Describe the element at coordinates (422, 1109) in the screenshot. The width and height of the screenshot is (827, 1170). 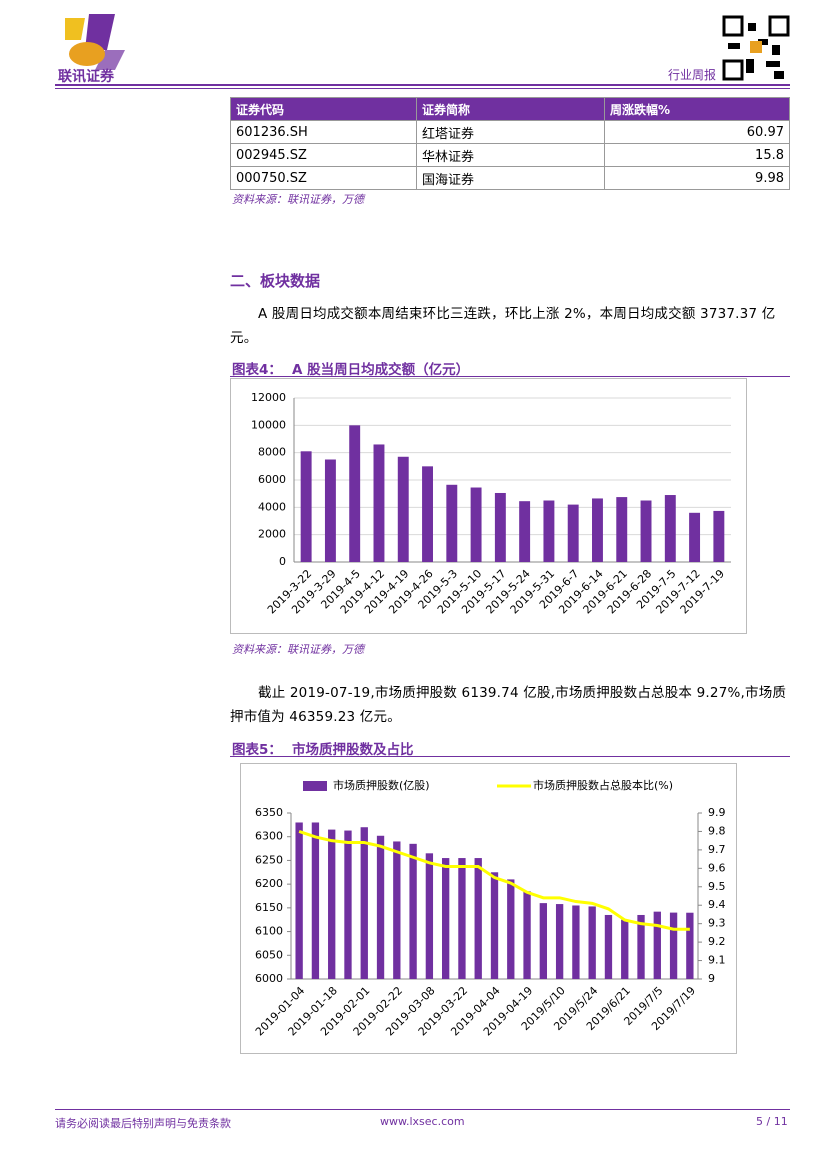
I see `footer-rule` at that location.